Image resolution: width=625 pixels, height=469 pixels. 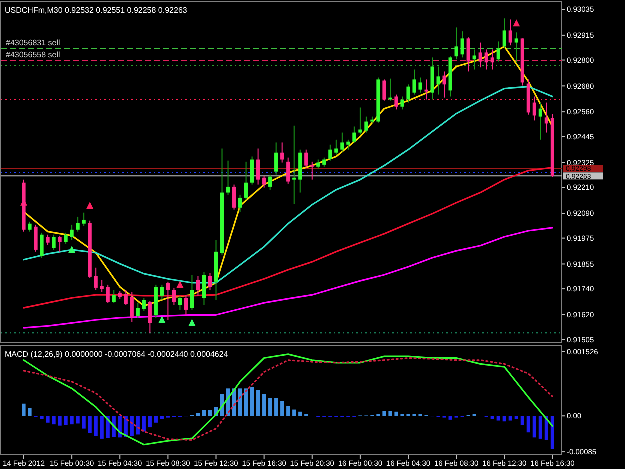 I want to click on text: USDCHFm,M30 0.92532 0.92551 0.92258 0.92263, so click(x=96, y=10).